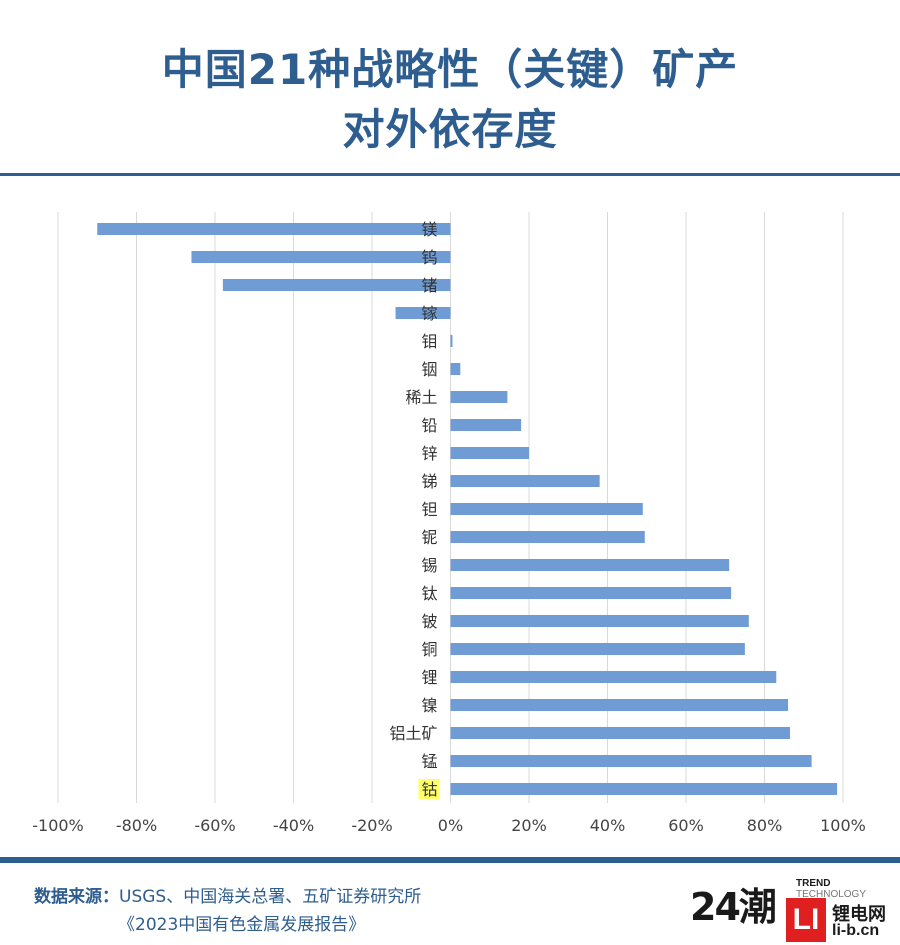 The image size is (900, 945). I want to click on x-tick-label: 100%, so click(843, 825).